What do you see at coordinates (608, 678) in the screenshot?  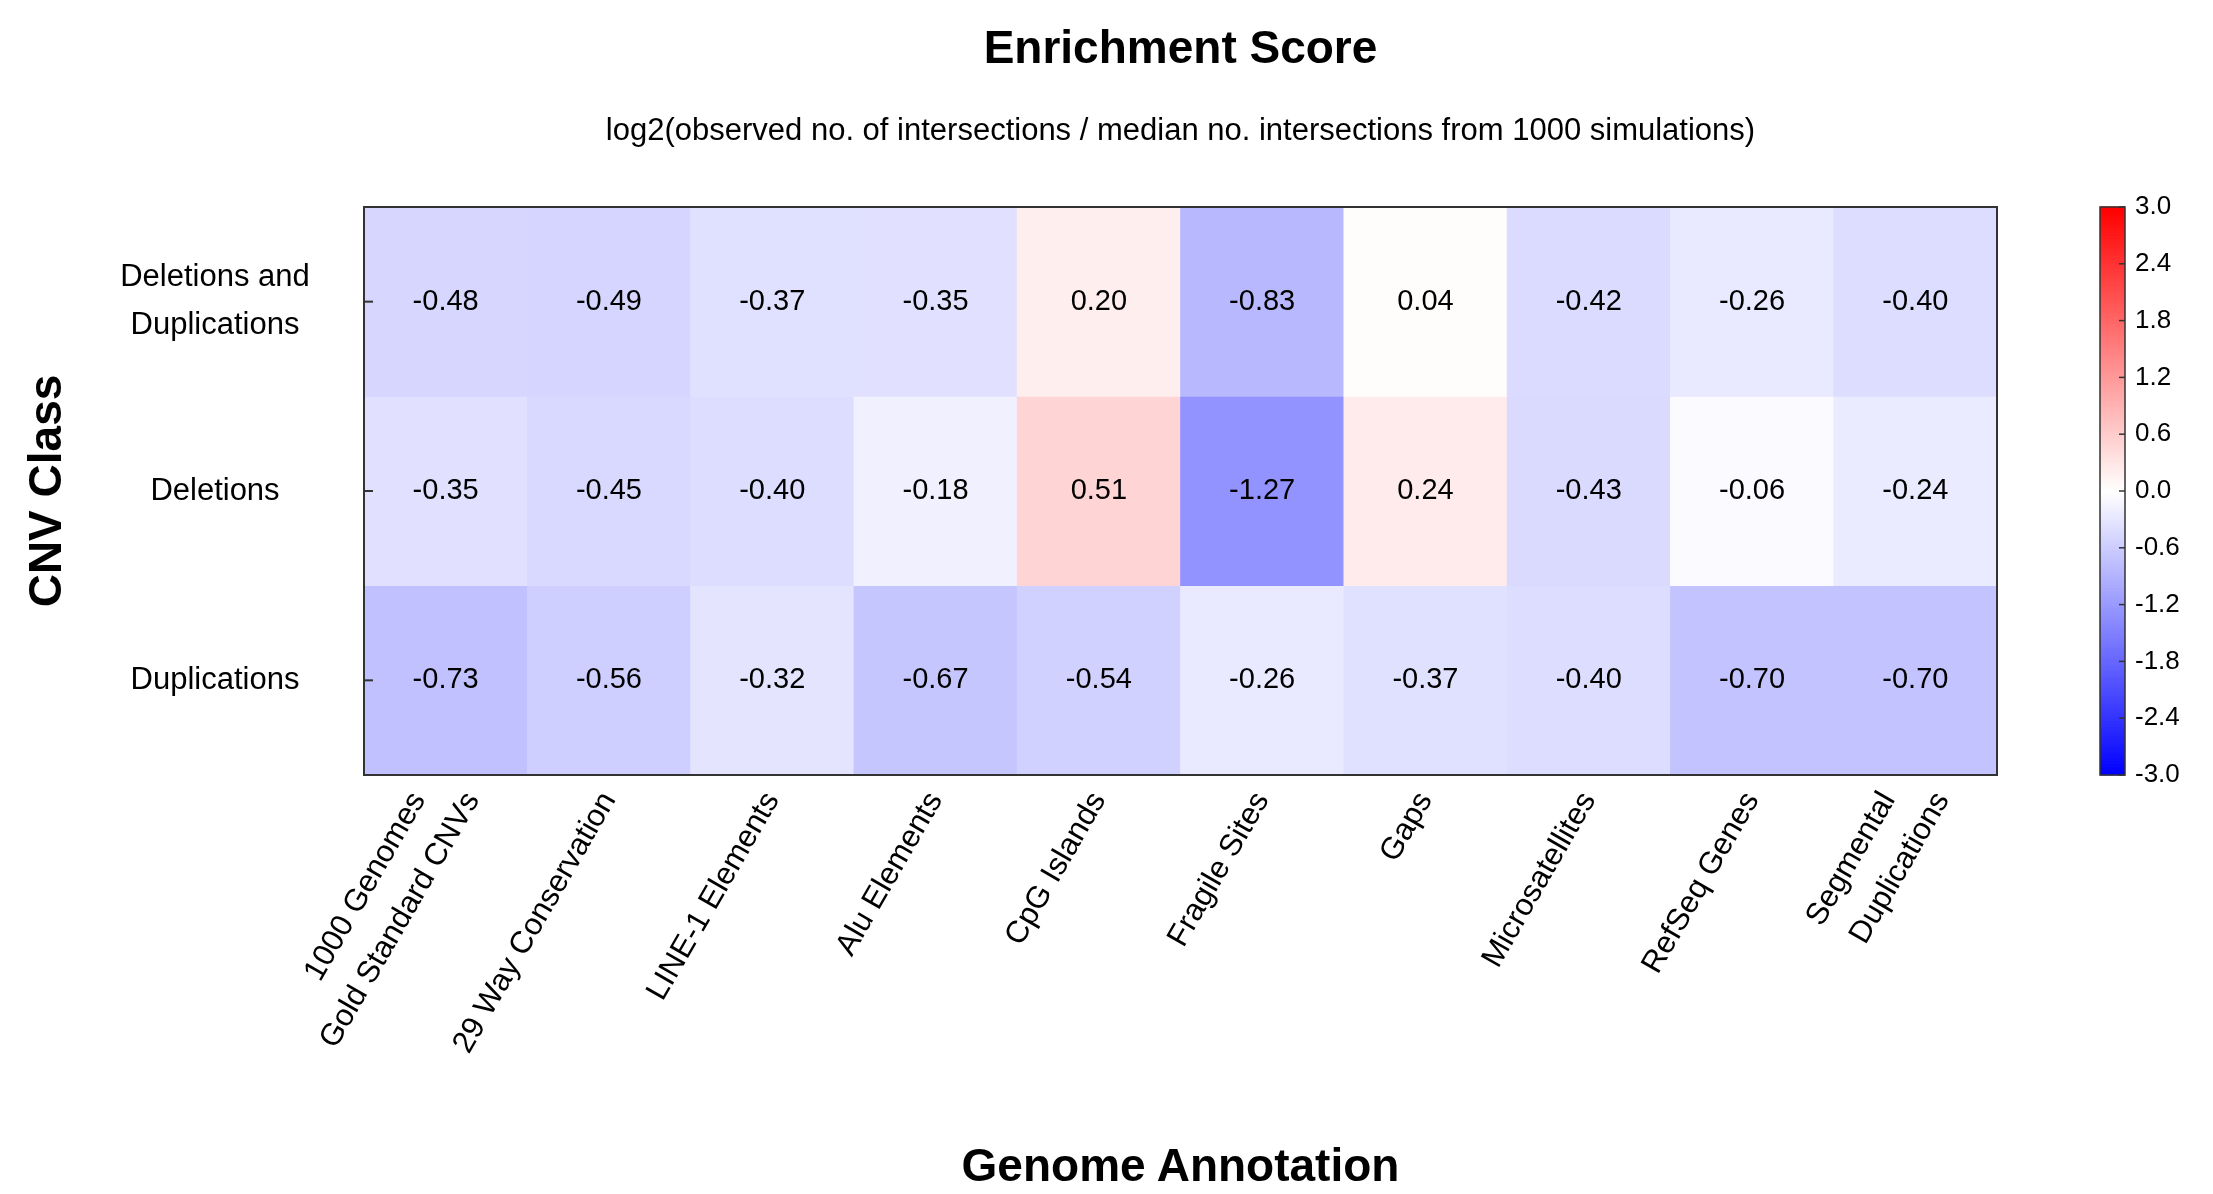 I see `data-label: -0.56` at bounding box center [608, 678].